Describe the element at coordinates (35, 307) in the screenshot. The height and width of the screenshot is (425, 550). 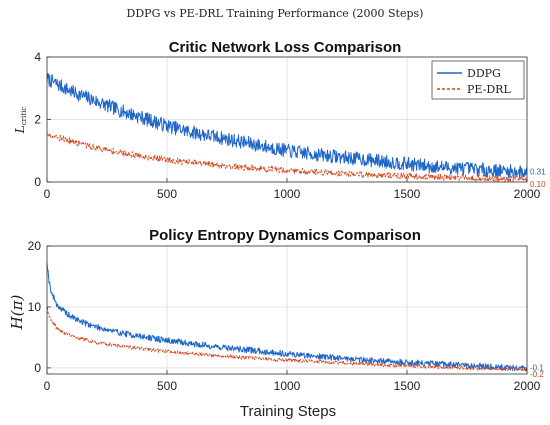
I see `y-tick-label: 10` at that location.